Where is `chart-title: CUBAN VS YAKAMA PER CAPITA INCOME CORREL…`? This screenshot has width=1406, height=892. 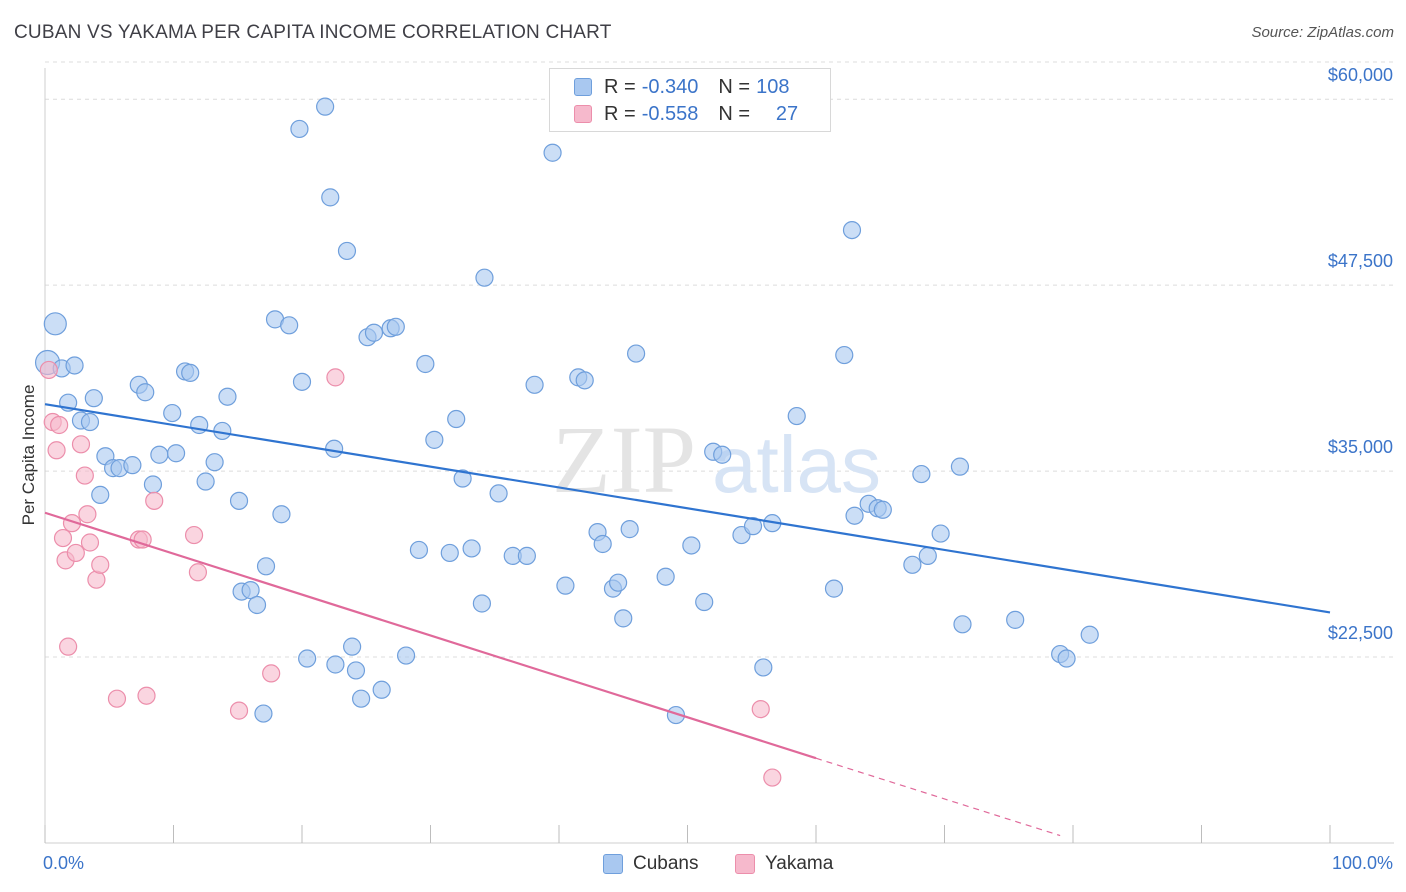 chart-title: CUBAN VS YAKAMA PER CAPITA INCOME CORREL… is located at coordinates (313, 32).